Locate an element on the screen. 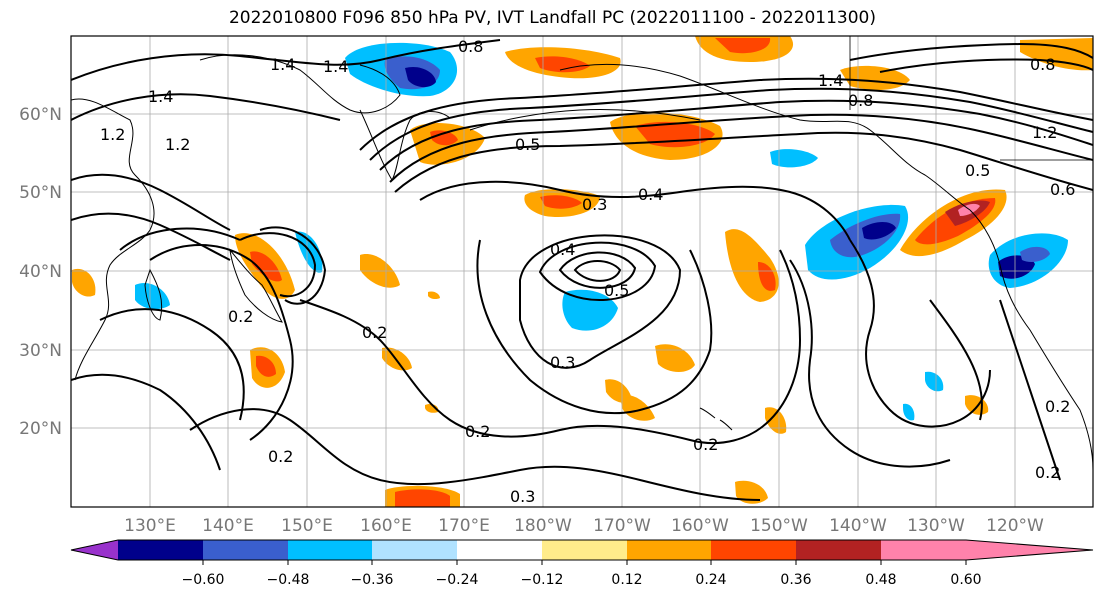 This screenshot has height=601, width=1105. lat-label-50n: 50°N is located at coordinates (40, 193).